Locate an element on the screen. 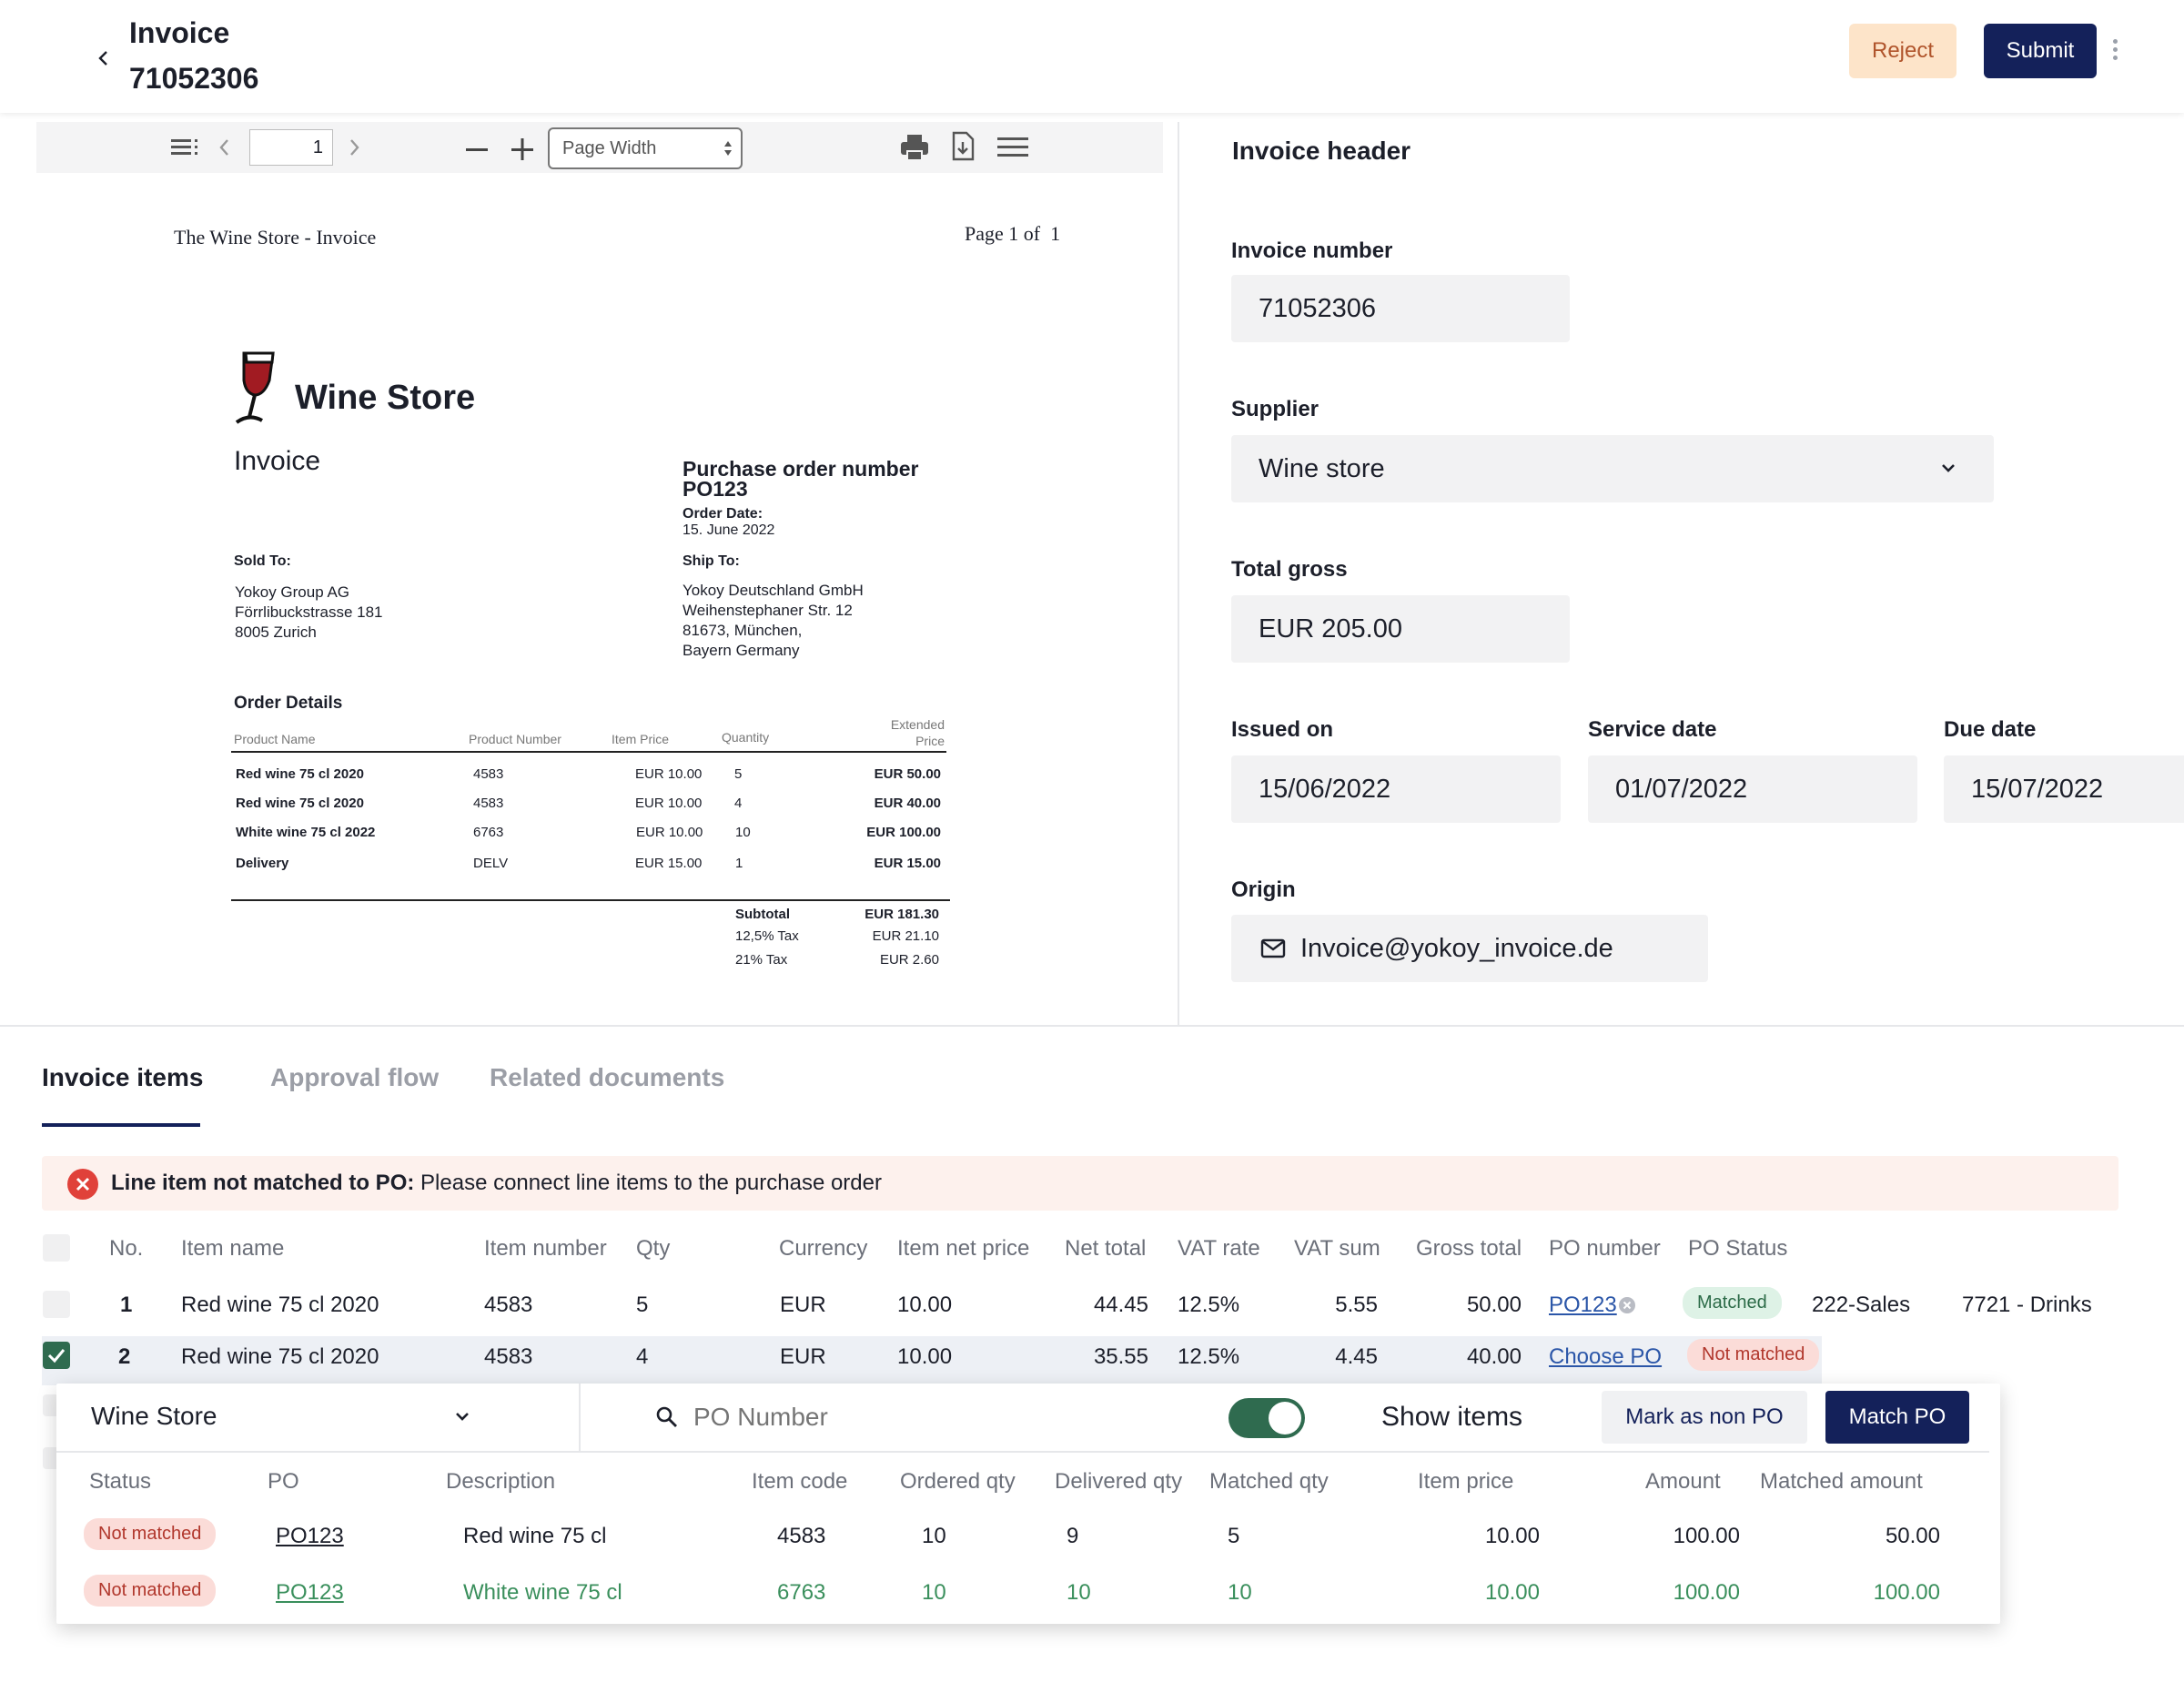  tab-invoice-items: Invoice items is located at coordinates (123, 1077).